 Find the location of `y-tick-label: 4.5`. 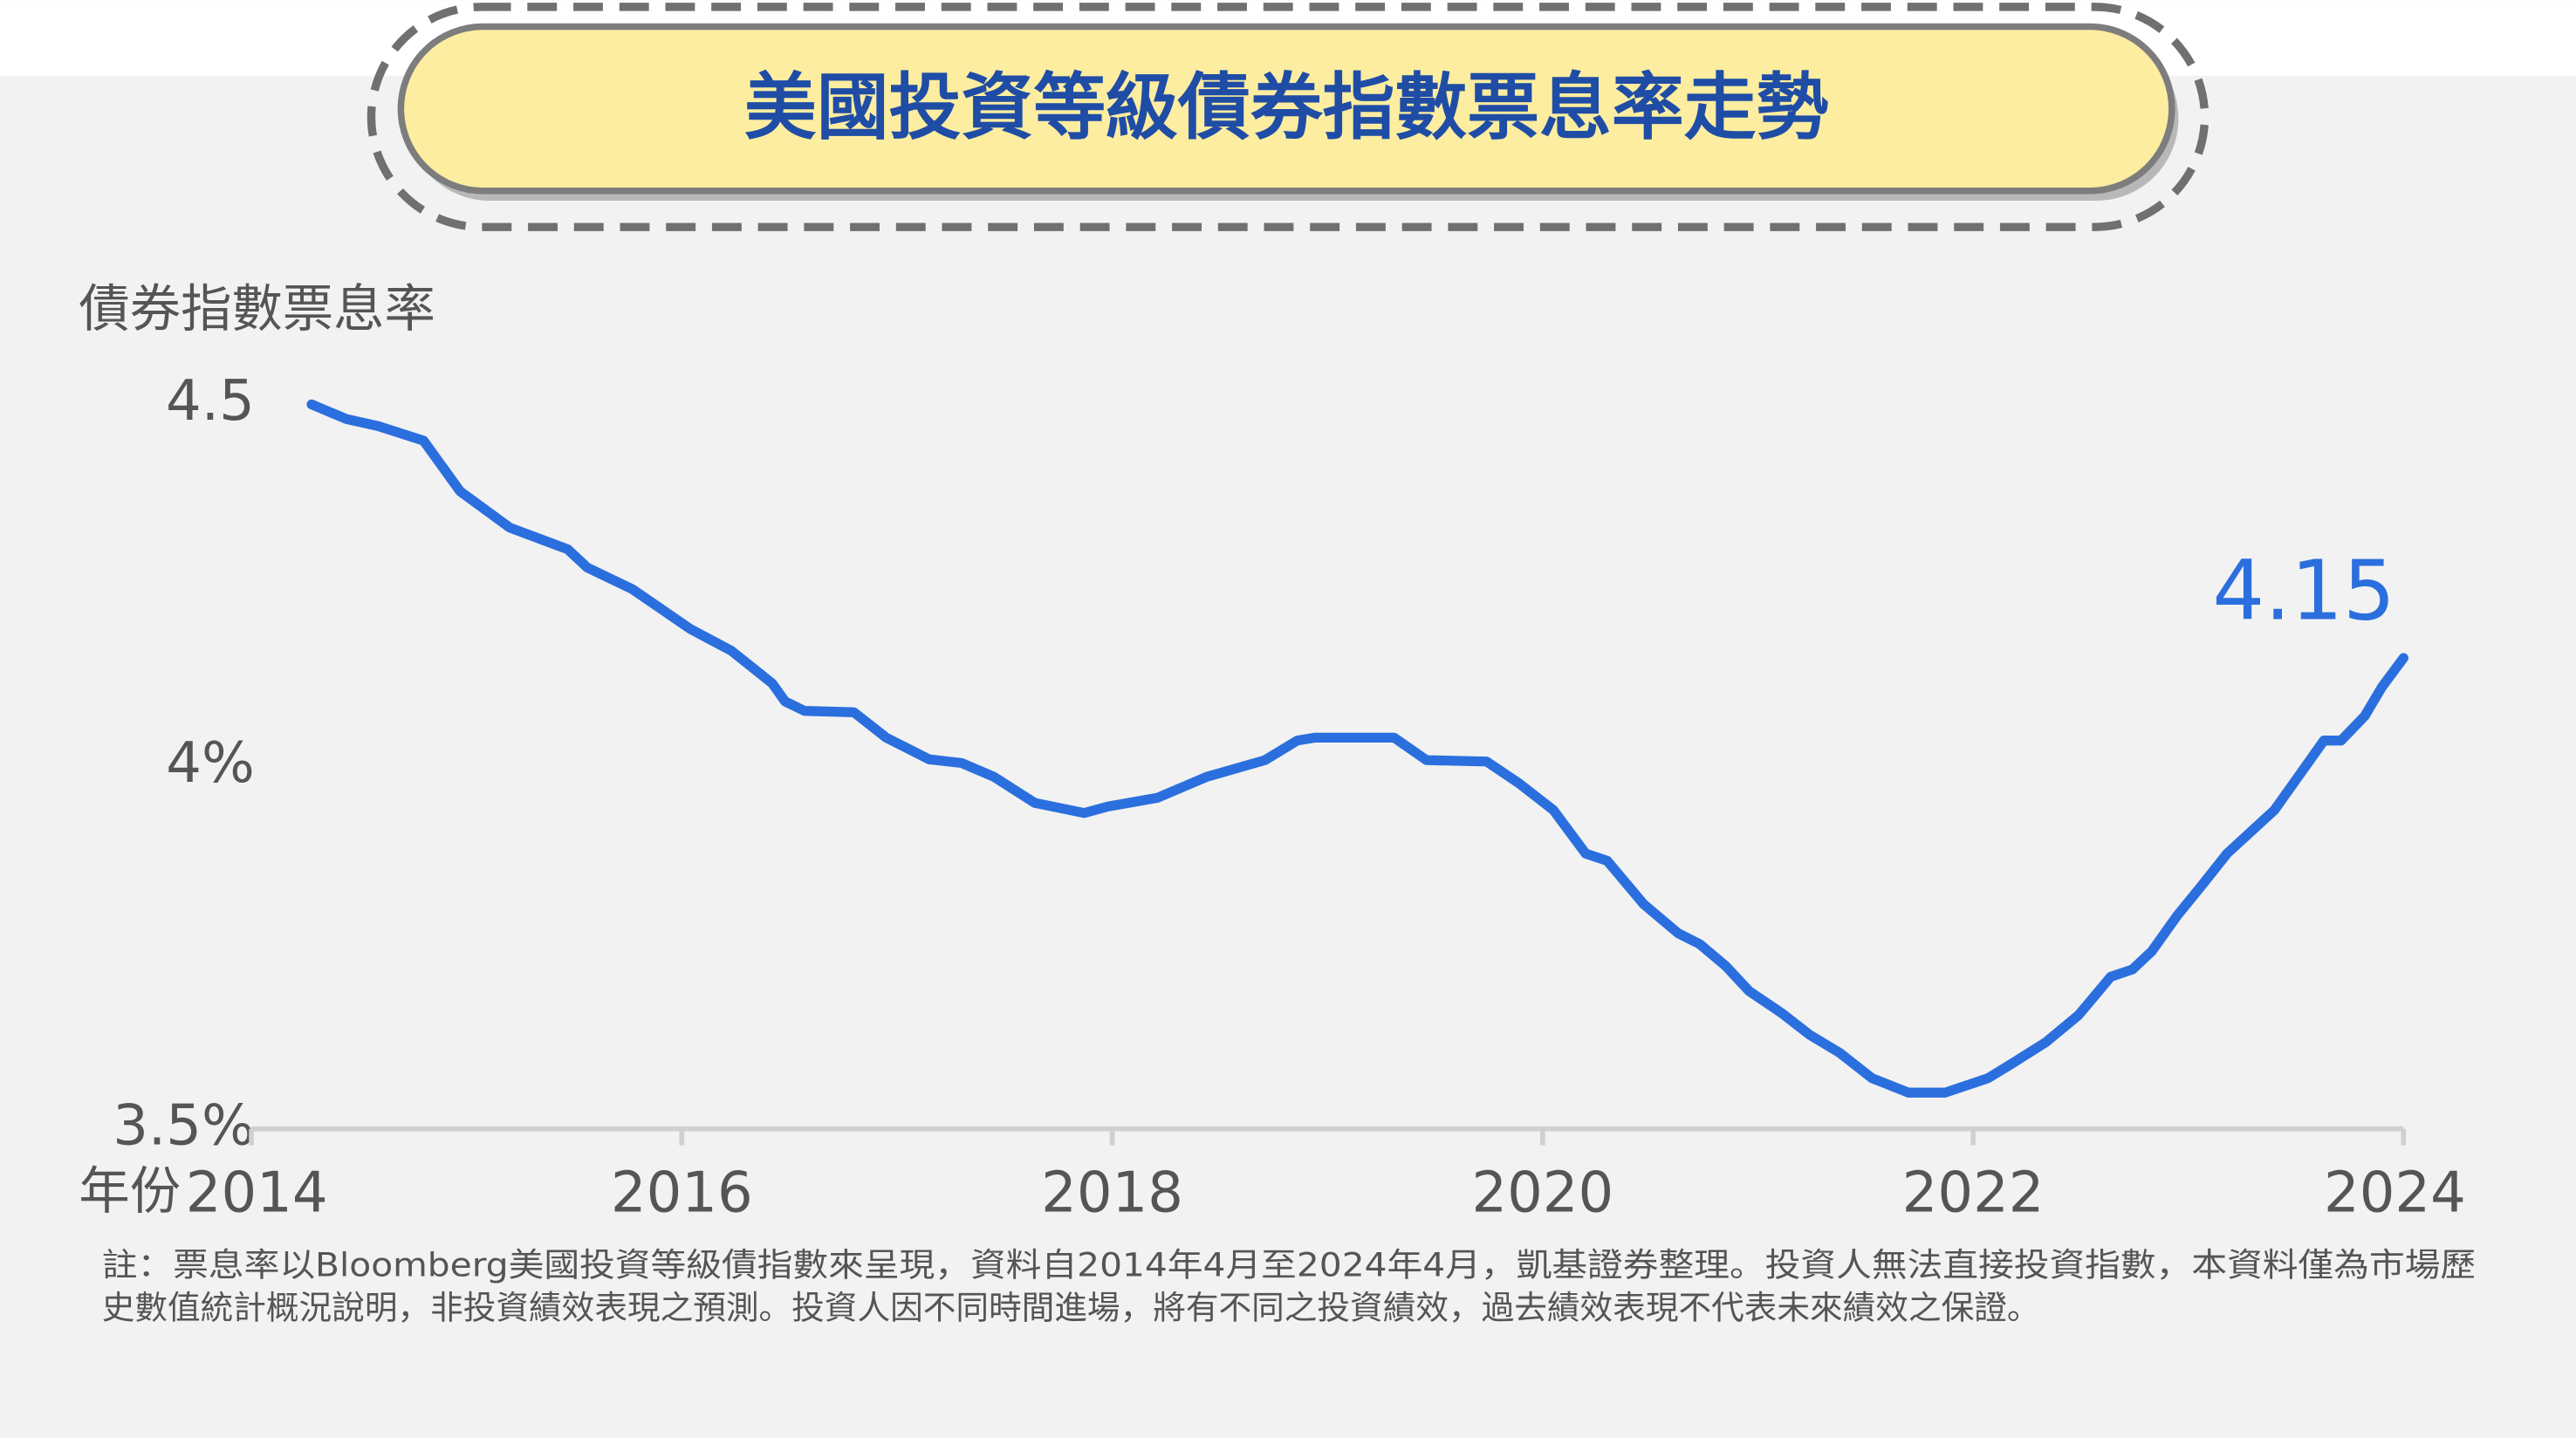

y-tick-label: 4.5 is located at coordinates (210, 401).